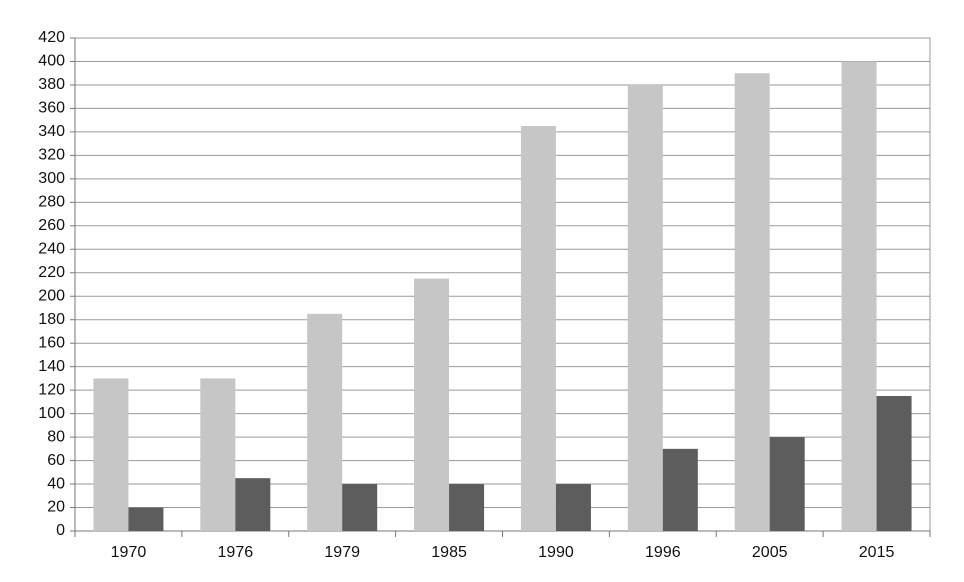  Describe the element at coordinates (663, 552) in the screenshot. I see `x-tick-label: 1996` at that location.